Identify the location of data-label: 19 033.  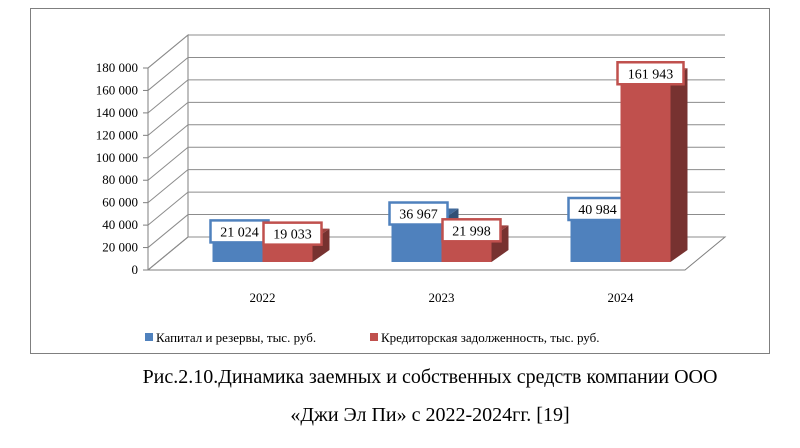
(292, 235).